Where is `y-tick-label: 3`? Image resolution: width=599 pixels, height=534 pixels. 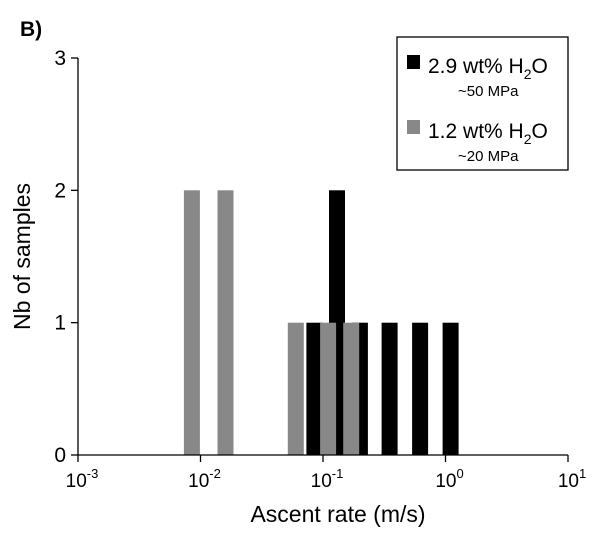 y-tick-label: 3 is located at coordinates (60, 58).